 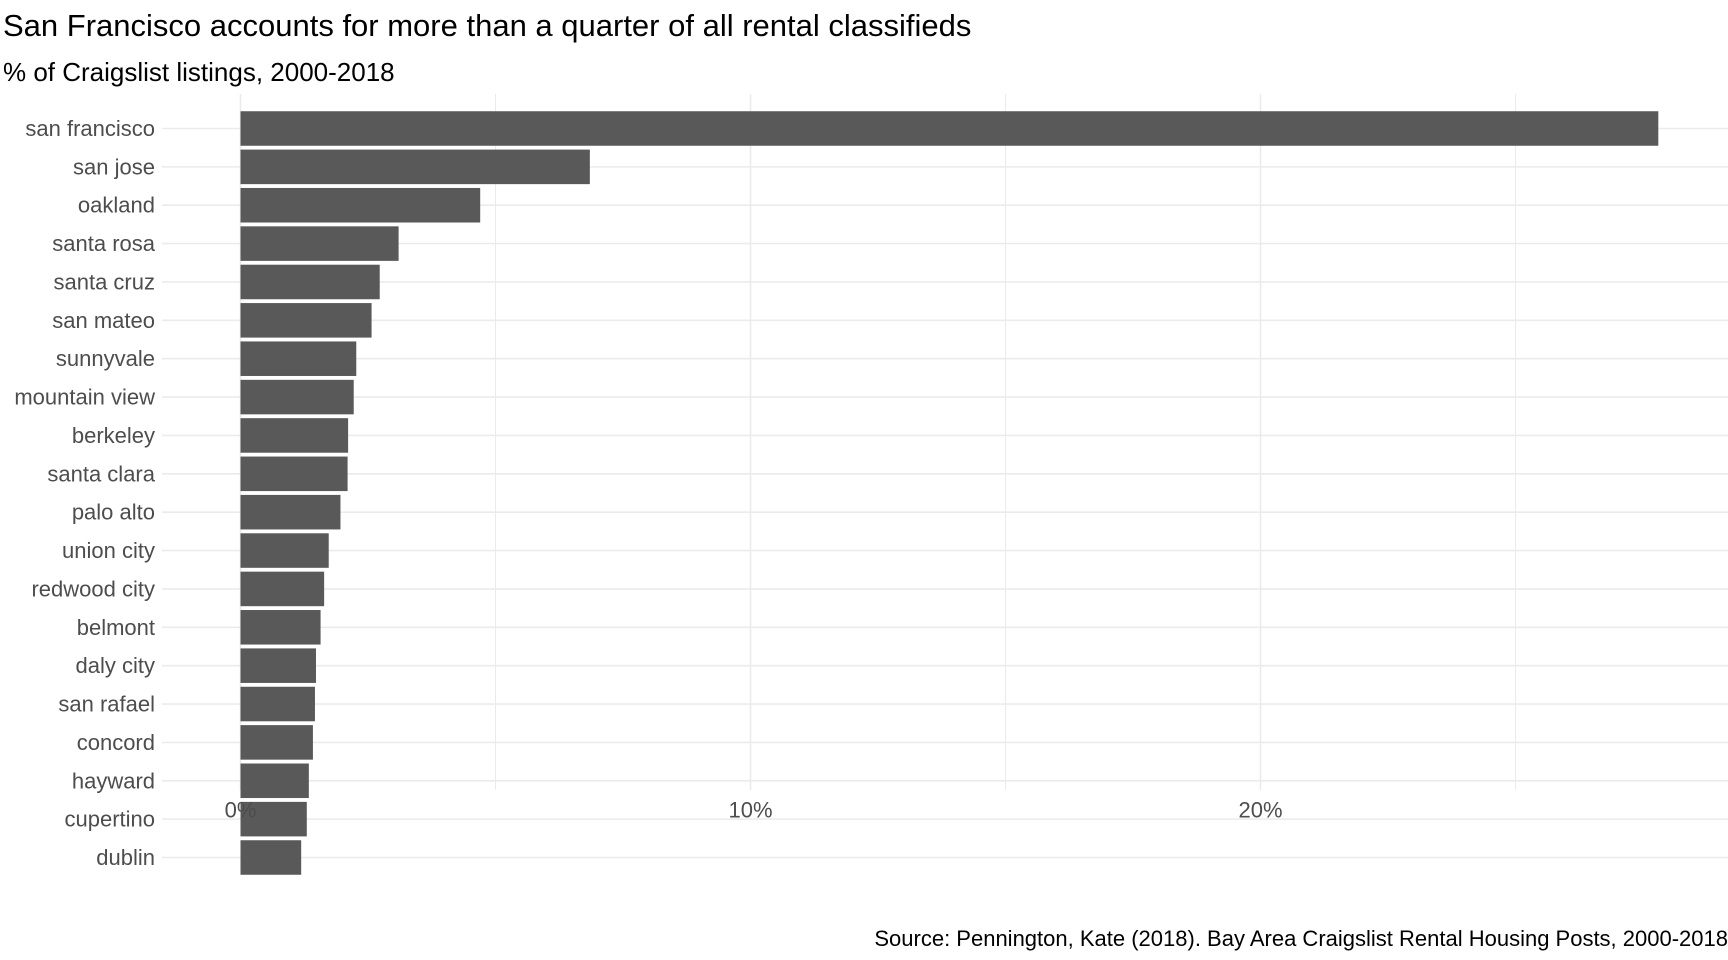 What do you see at coordinates (108, 550) in the screenshot?
I see `y-tick-label: union city` at bounding box center [108, 550].